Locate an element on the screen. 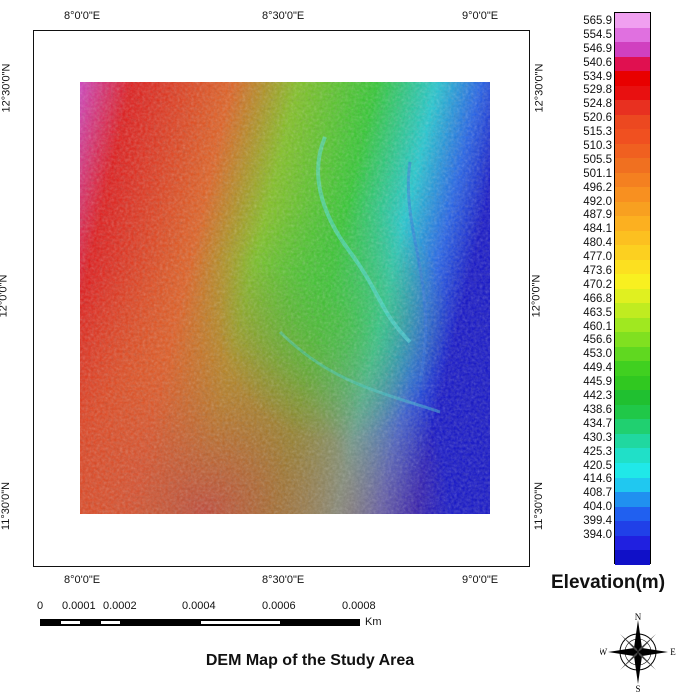 The height and width of the screenshot is (693, 685). legend-value: 534.9 is located at coordinates (597, 76).